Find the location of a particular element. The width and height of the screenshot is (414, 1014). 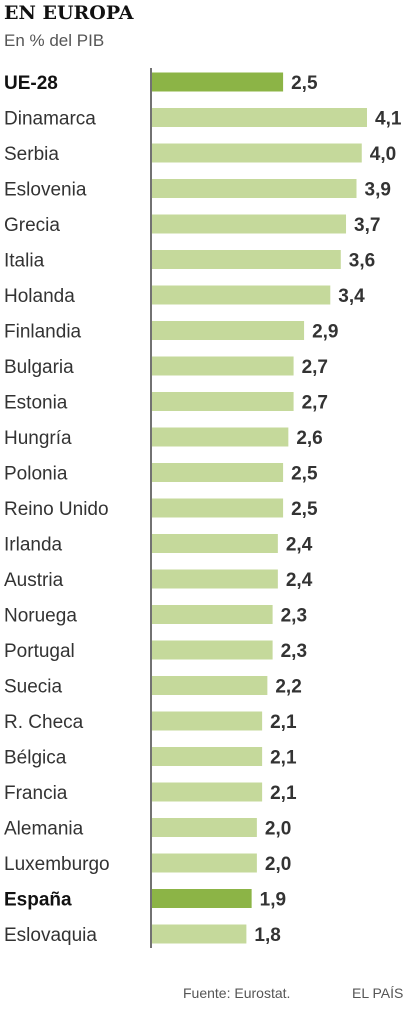

bar-belgica is located at coordinates (207, 756).